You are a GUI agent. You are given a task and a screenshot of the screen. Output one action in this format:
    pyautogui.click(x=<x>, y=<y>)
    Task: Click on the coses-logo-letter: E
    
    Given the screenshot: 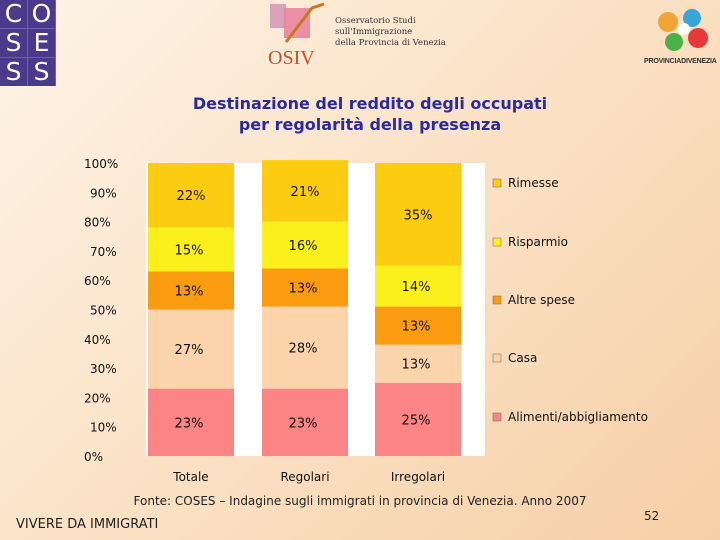 What is the action you would take?
    pyautogui.click(x=42, y=43)
    